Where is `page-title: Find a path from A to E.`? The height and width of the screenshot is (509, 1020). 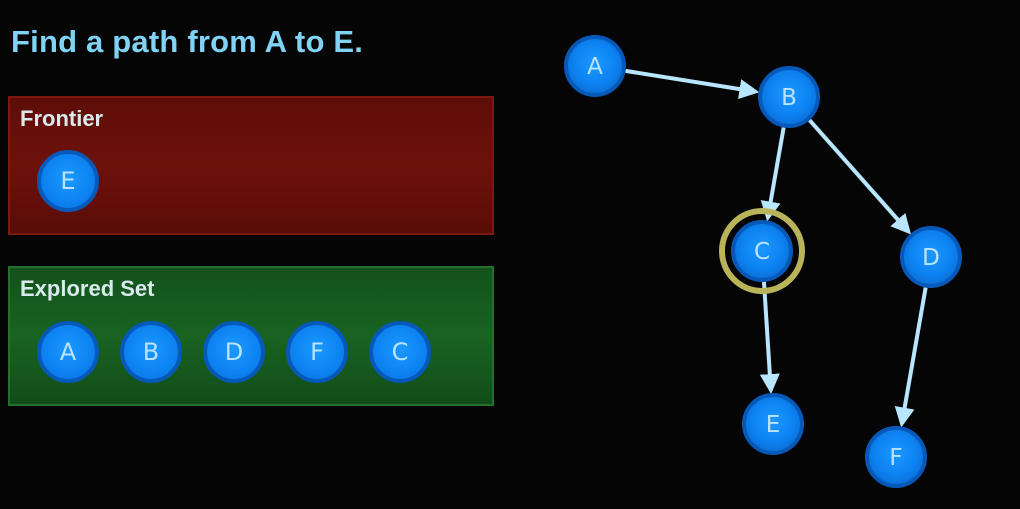
page-title: Find a path from A to E. is located at coordinates (187, 41).